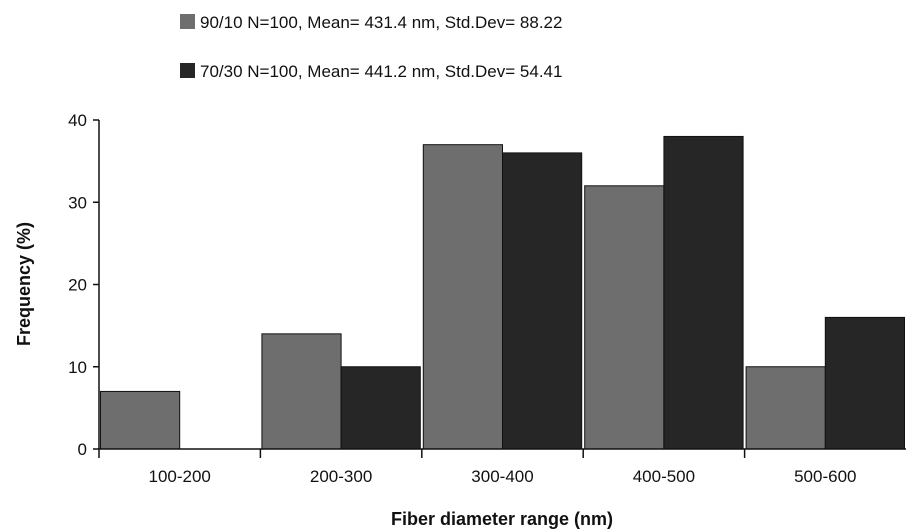 This screenshot has width=906, height=531. Describe the element at coordinates (341, 476) in the screenshot. I see `x-tick-label-200-300: 200-300` at that location.